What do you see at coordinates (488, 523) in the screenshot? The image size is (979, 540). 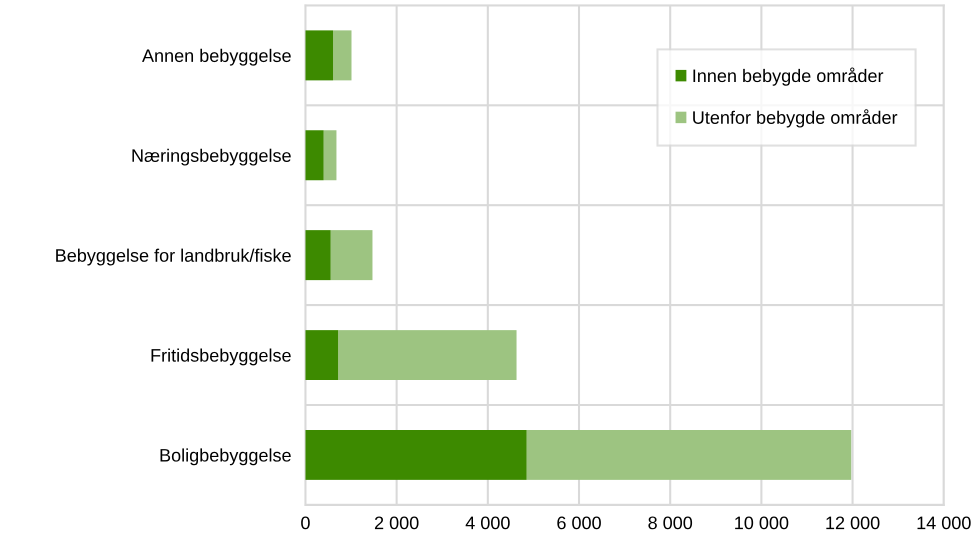 I see `x-tick-label: 4 000` at bounding box center [488, 523].